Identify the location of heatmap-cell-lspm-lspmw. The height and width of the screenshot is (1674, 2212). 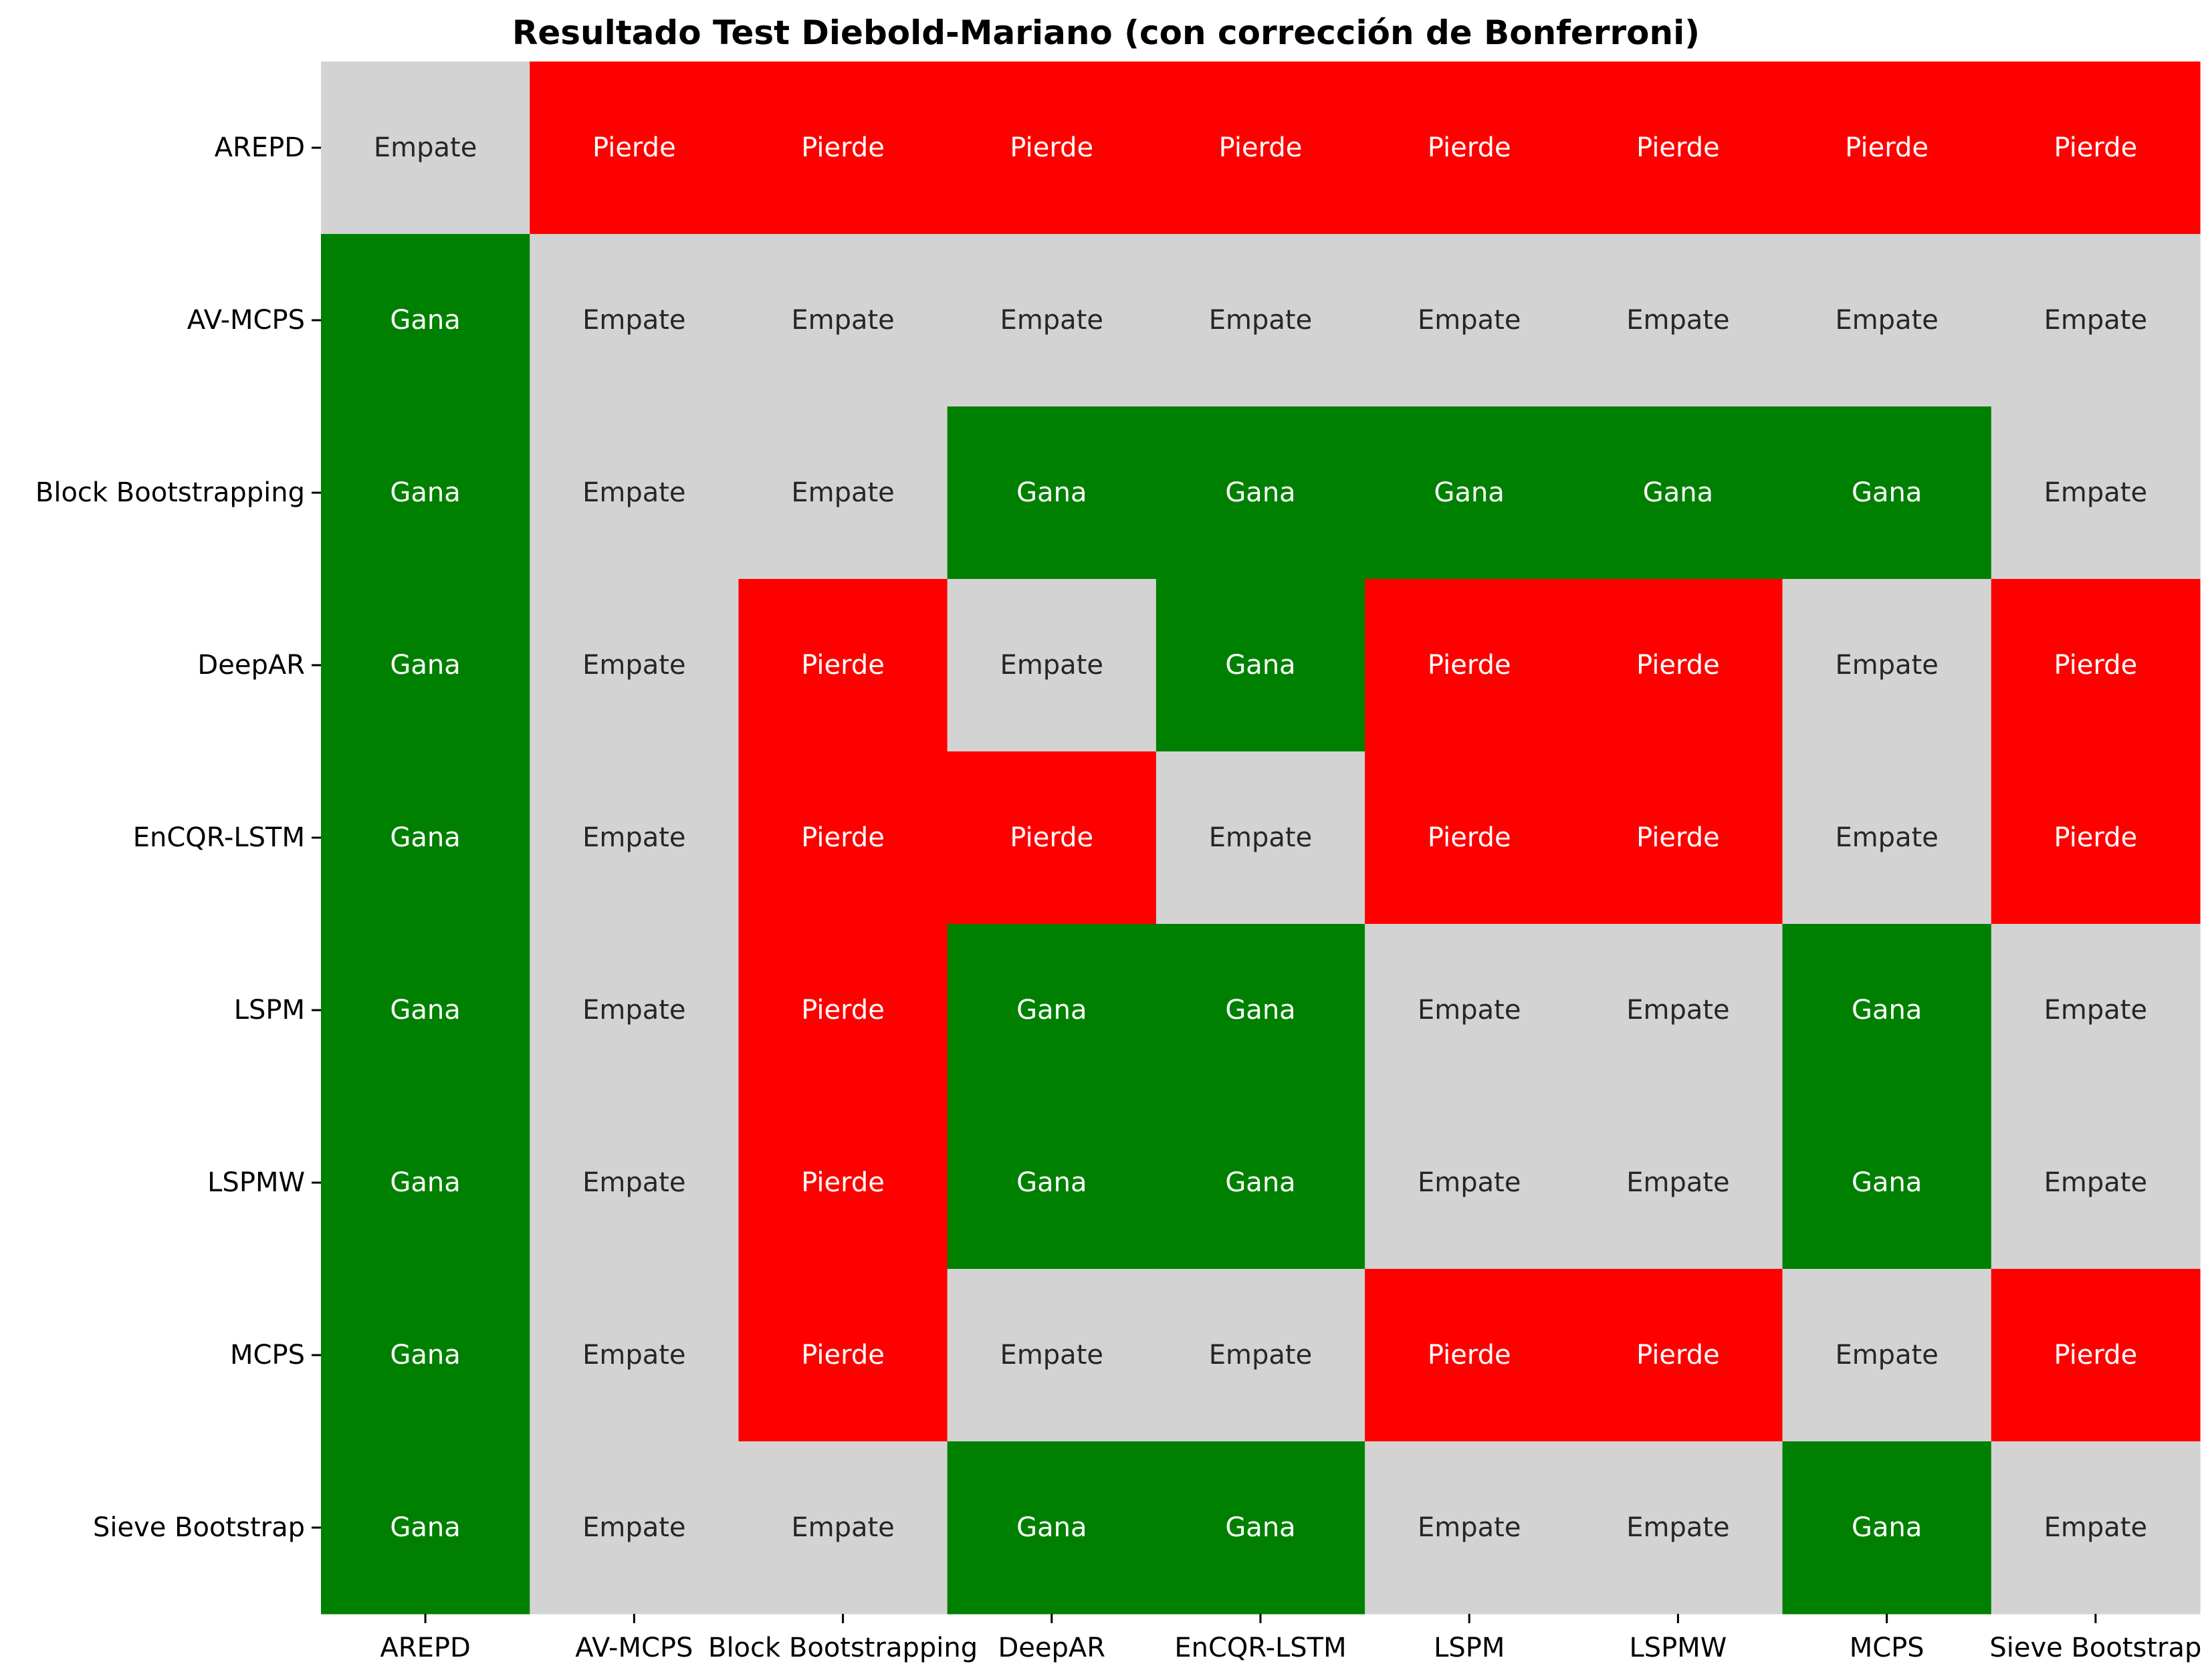
(1678, 1010).